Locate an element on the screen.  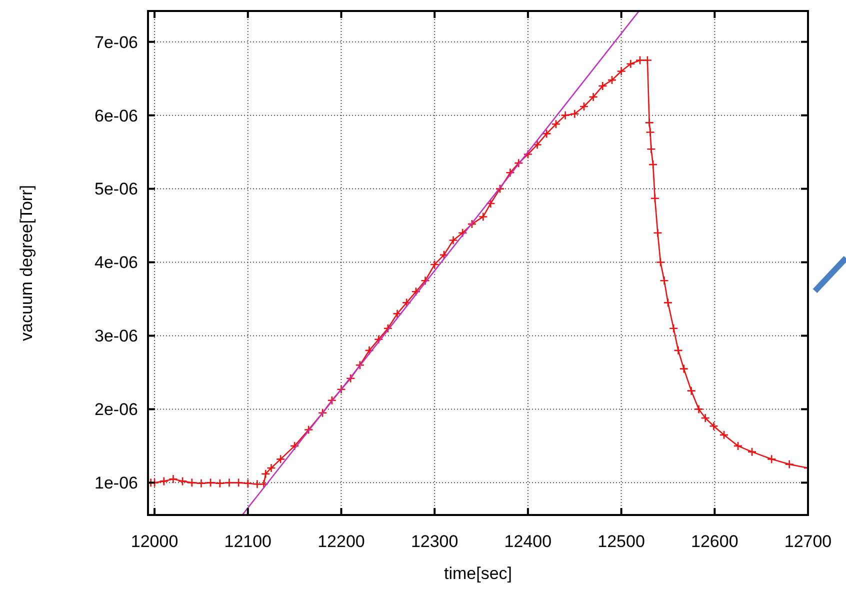
y-tick-label: 5e-06 is located at coordinates (116, 189).